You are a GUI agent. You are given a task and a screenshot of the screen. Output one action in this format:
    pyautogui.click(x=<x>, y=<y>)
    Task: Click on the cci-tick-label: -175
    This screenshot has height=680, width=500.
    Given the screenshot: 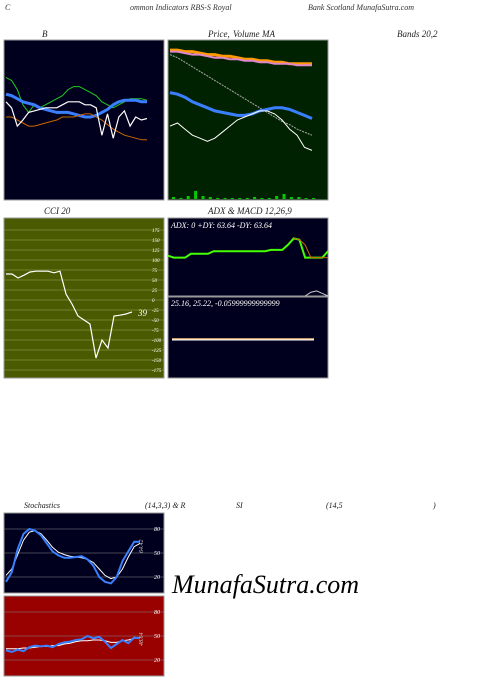 What is the action you would take?
    pyautogui.click(x=157, y=371)
    